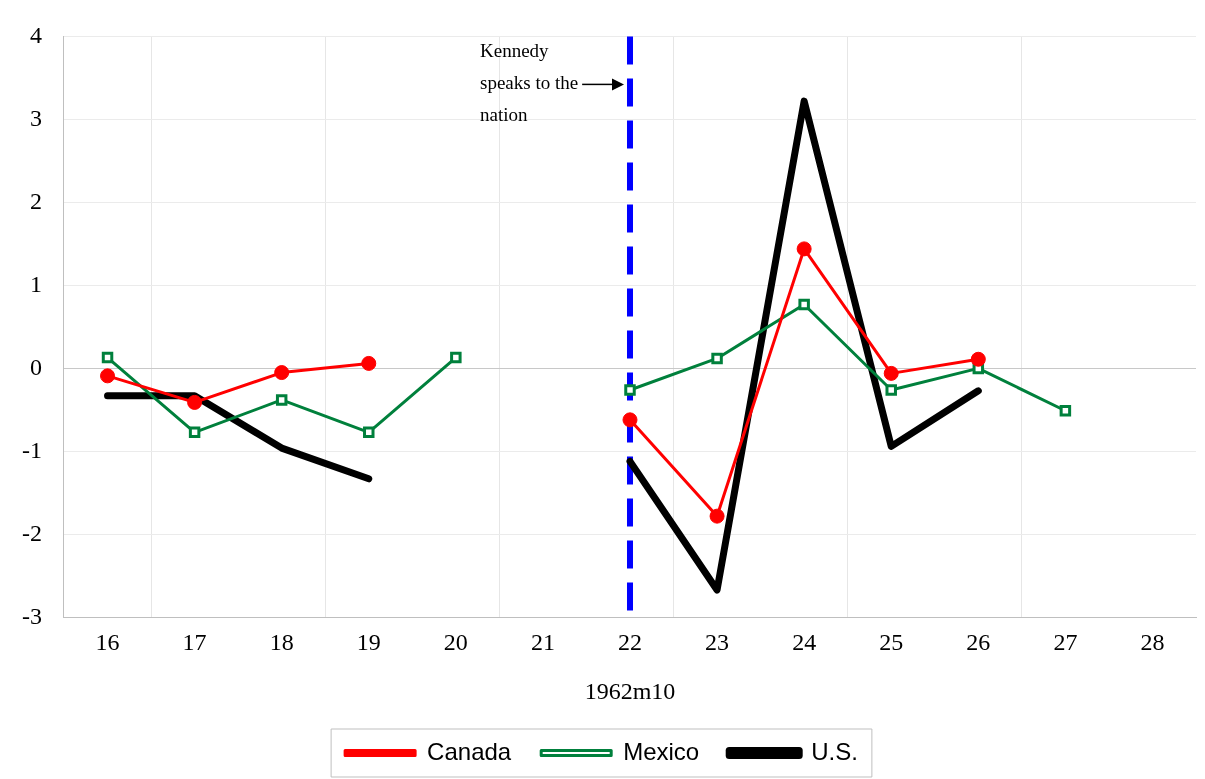 Image resolution: width=1205 pixels, height=779 pixels. What do you see at coordinates (281, 642) in the screenshot?
I see `x-tick-label: 18` at bounding box center [281, 642].